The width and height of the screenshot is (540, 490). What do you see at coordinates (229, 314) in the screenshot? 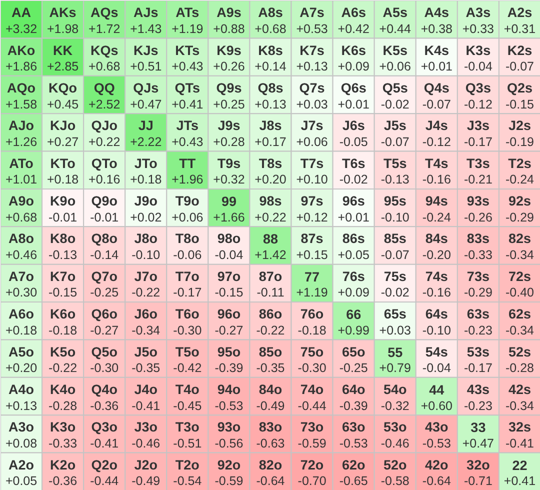
I see `annotation: 96o` at bounding box center [229, 314].